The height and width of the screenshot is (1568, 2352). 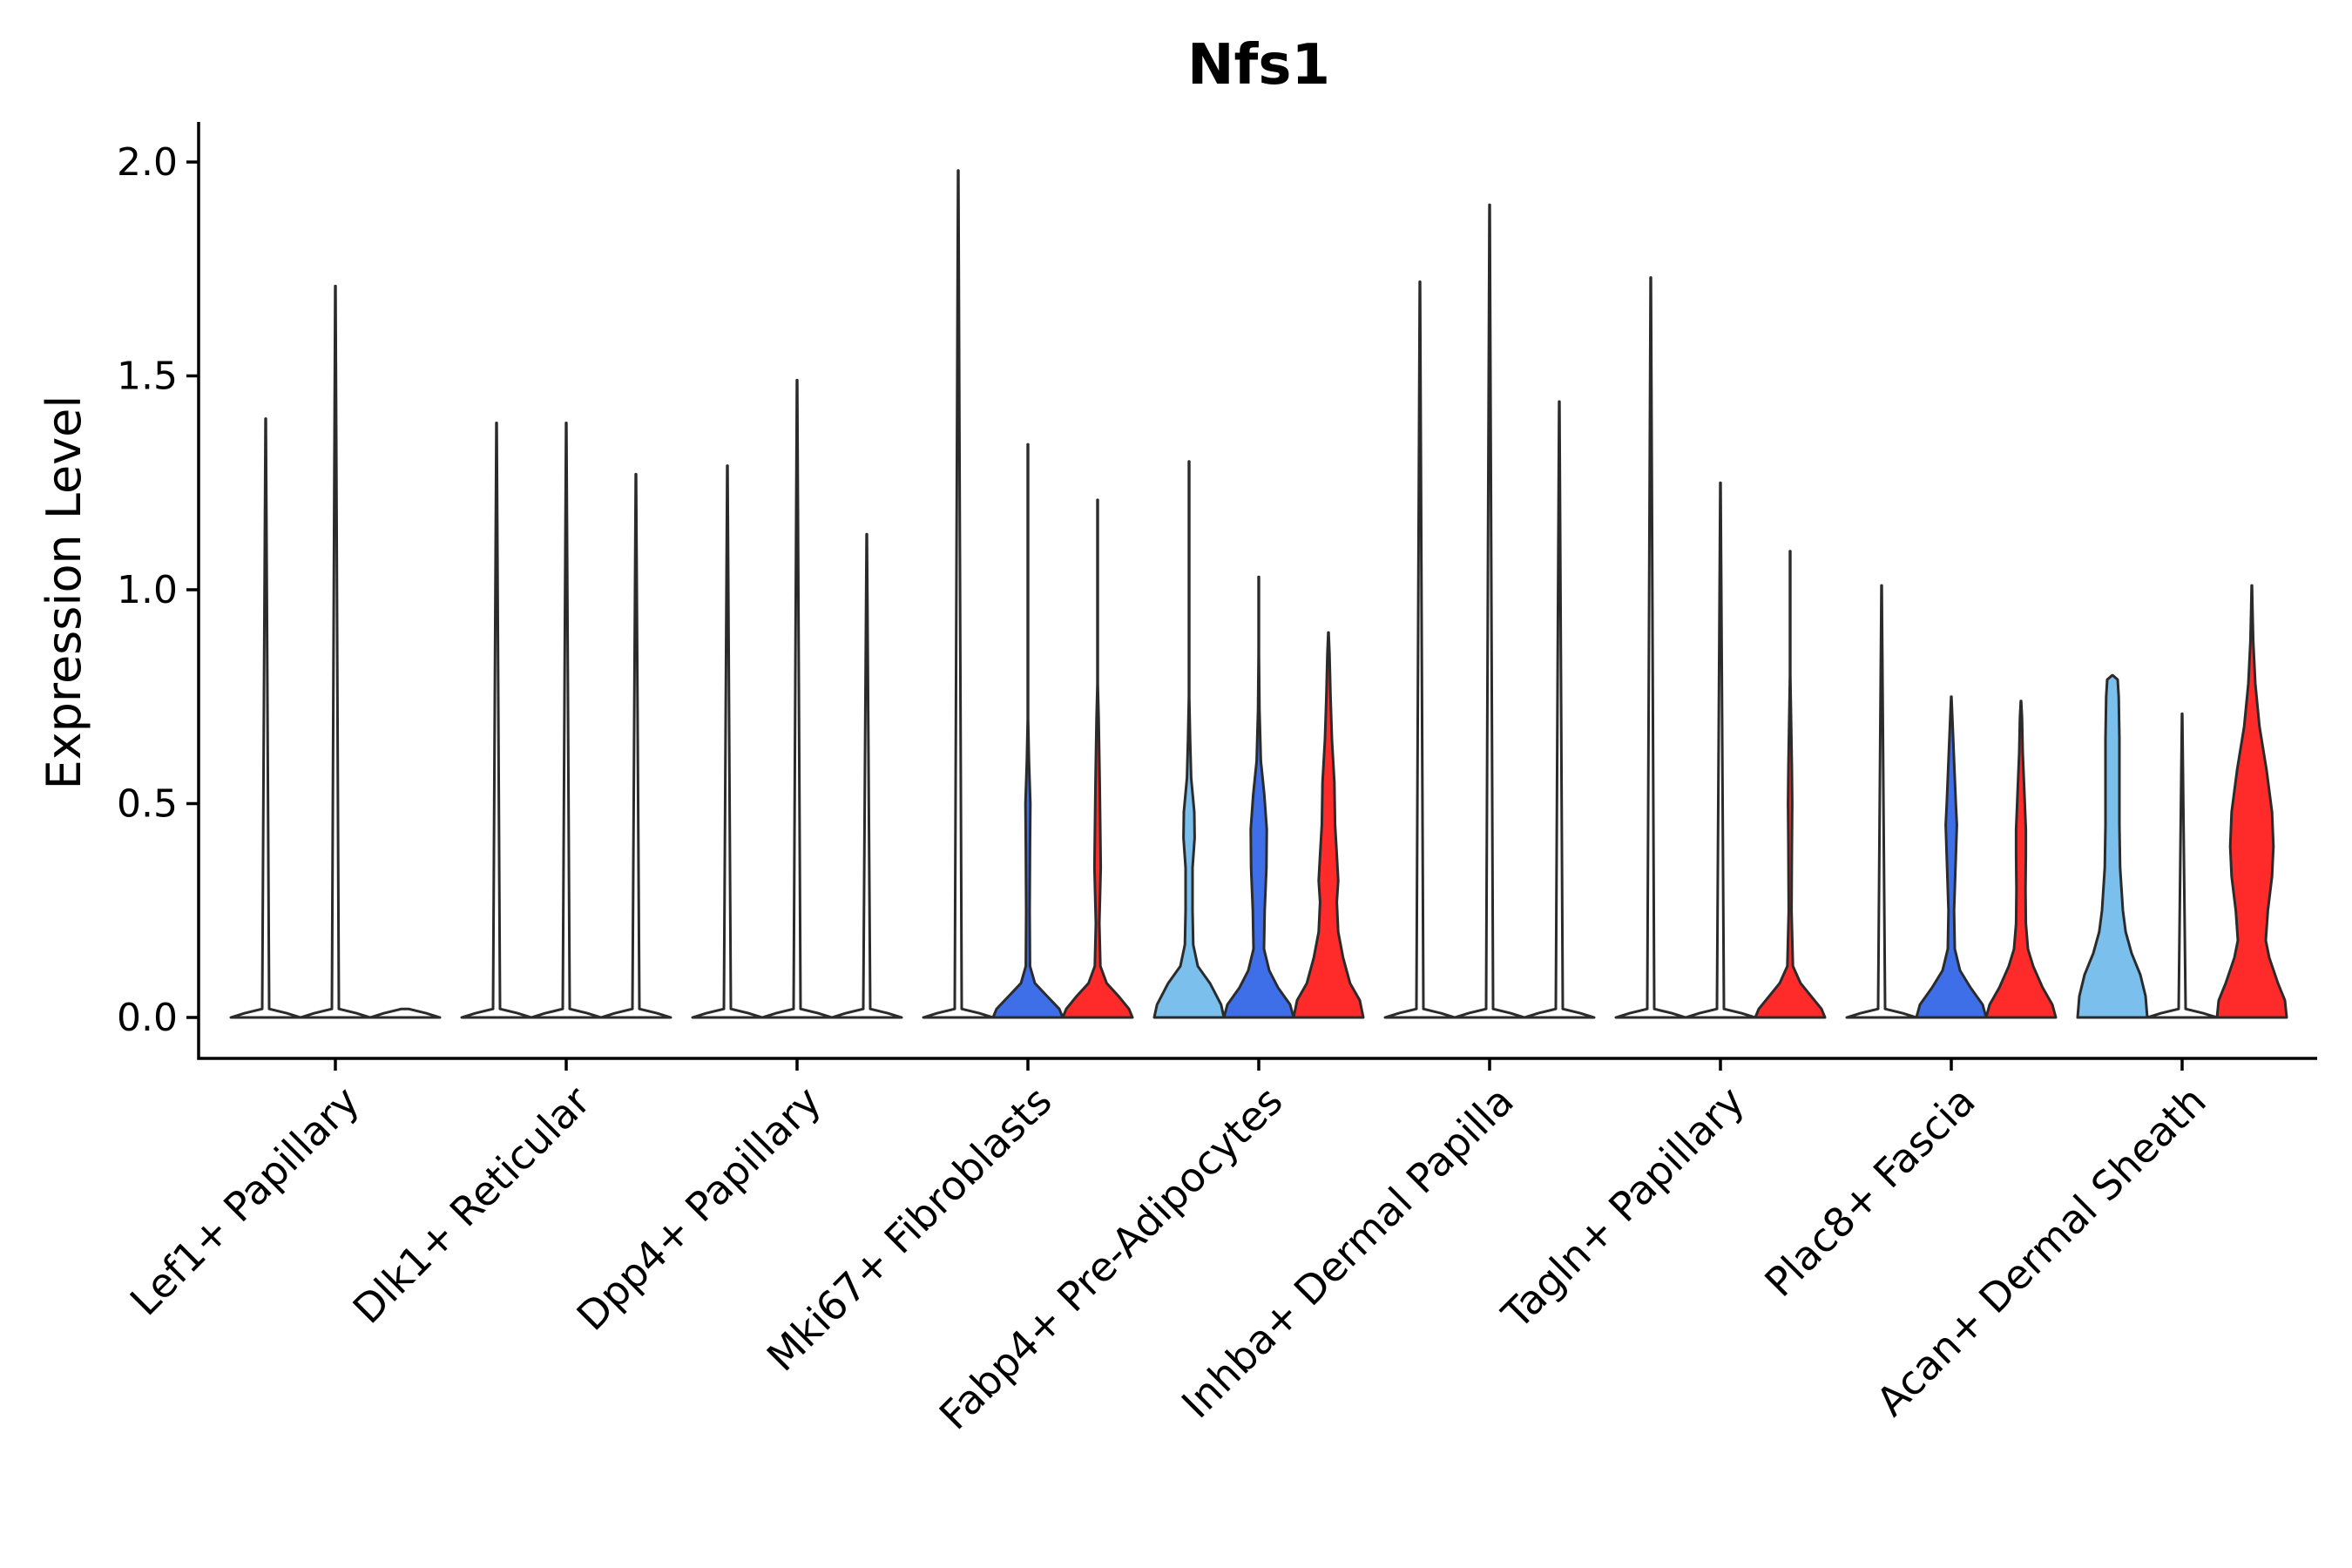 I want to click on y-tick-label: 1.0, so click(x=147, y=590).